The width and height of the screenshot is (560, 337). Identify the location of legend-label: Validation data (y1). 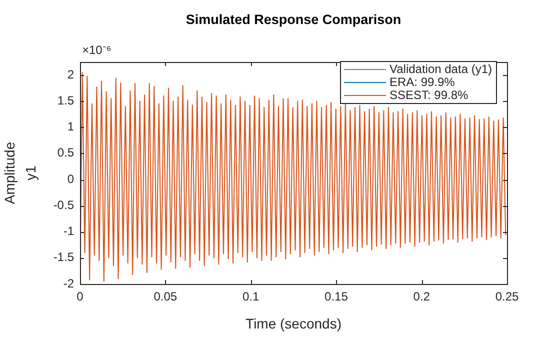
(440, 69).